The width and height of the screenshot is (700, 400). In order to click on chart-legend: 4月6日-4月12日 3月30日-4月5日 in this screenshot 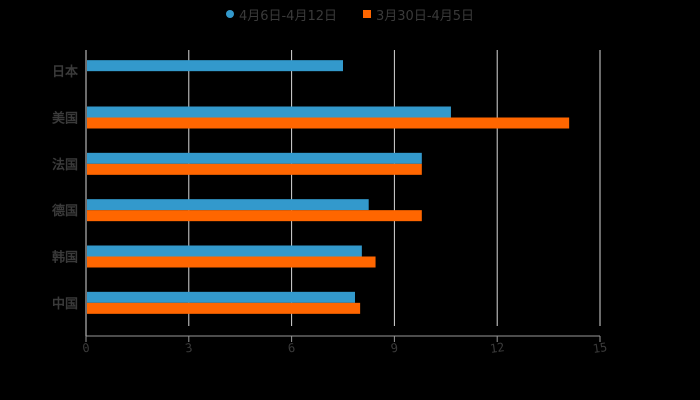, I will do `click(350, 14)`.